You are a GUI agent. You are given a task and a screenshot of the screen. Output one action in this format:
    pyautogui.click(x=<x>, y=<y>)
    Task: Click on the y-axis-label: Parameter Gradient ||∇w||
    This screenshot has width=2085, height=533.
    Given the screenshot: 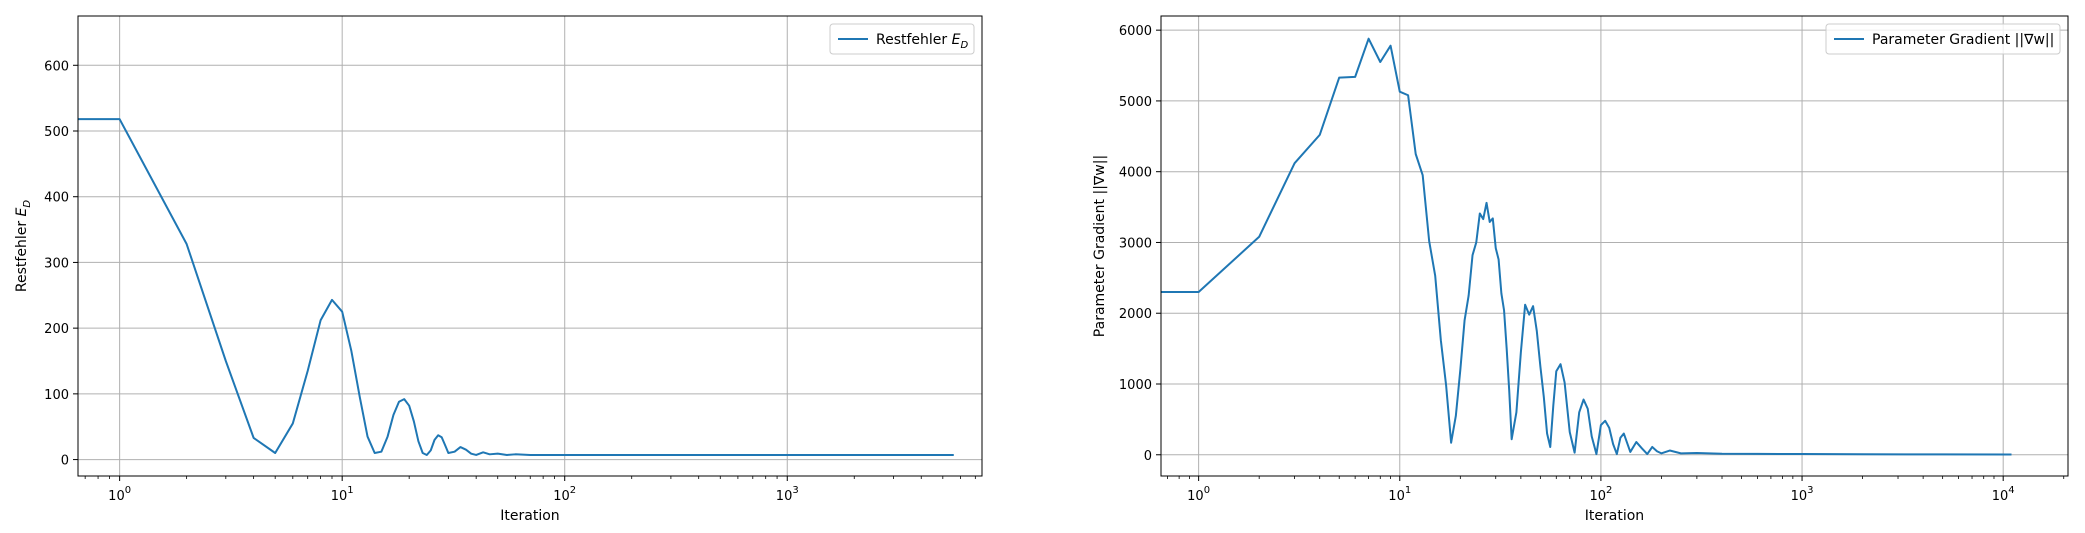 What is the action you would take?
    pyautogui.click(x=1100, y=246)
    